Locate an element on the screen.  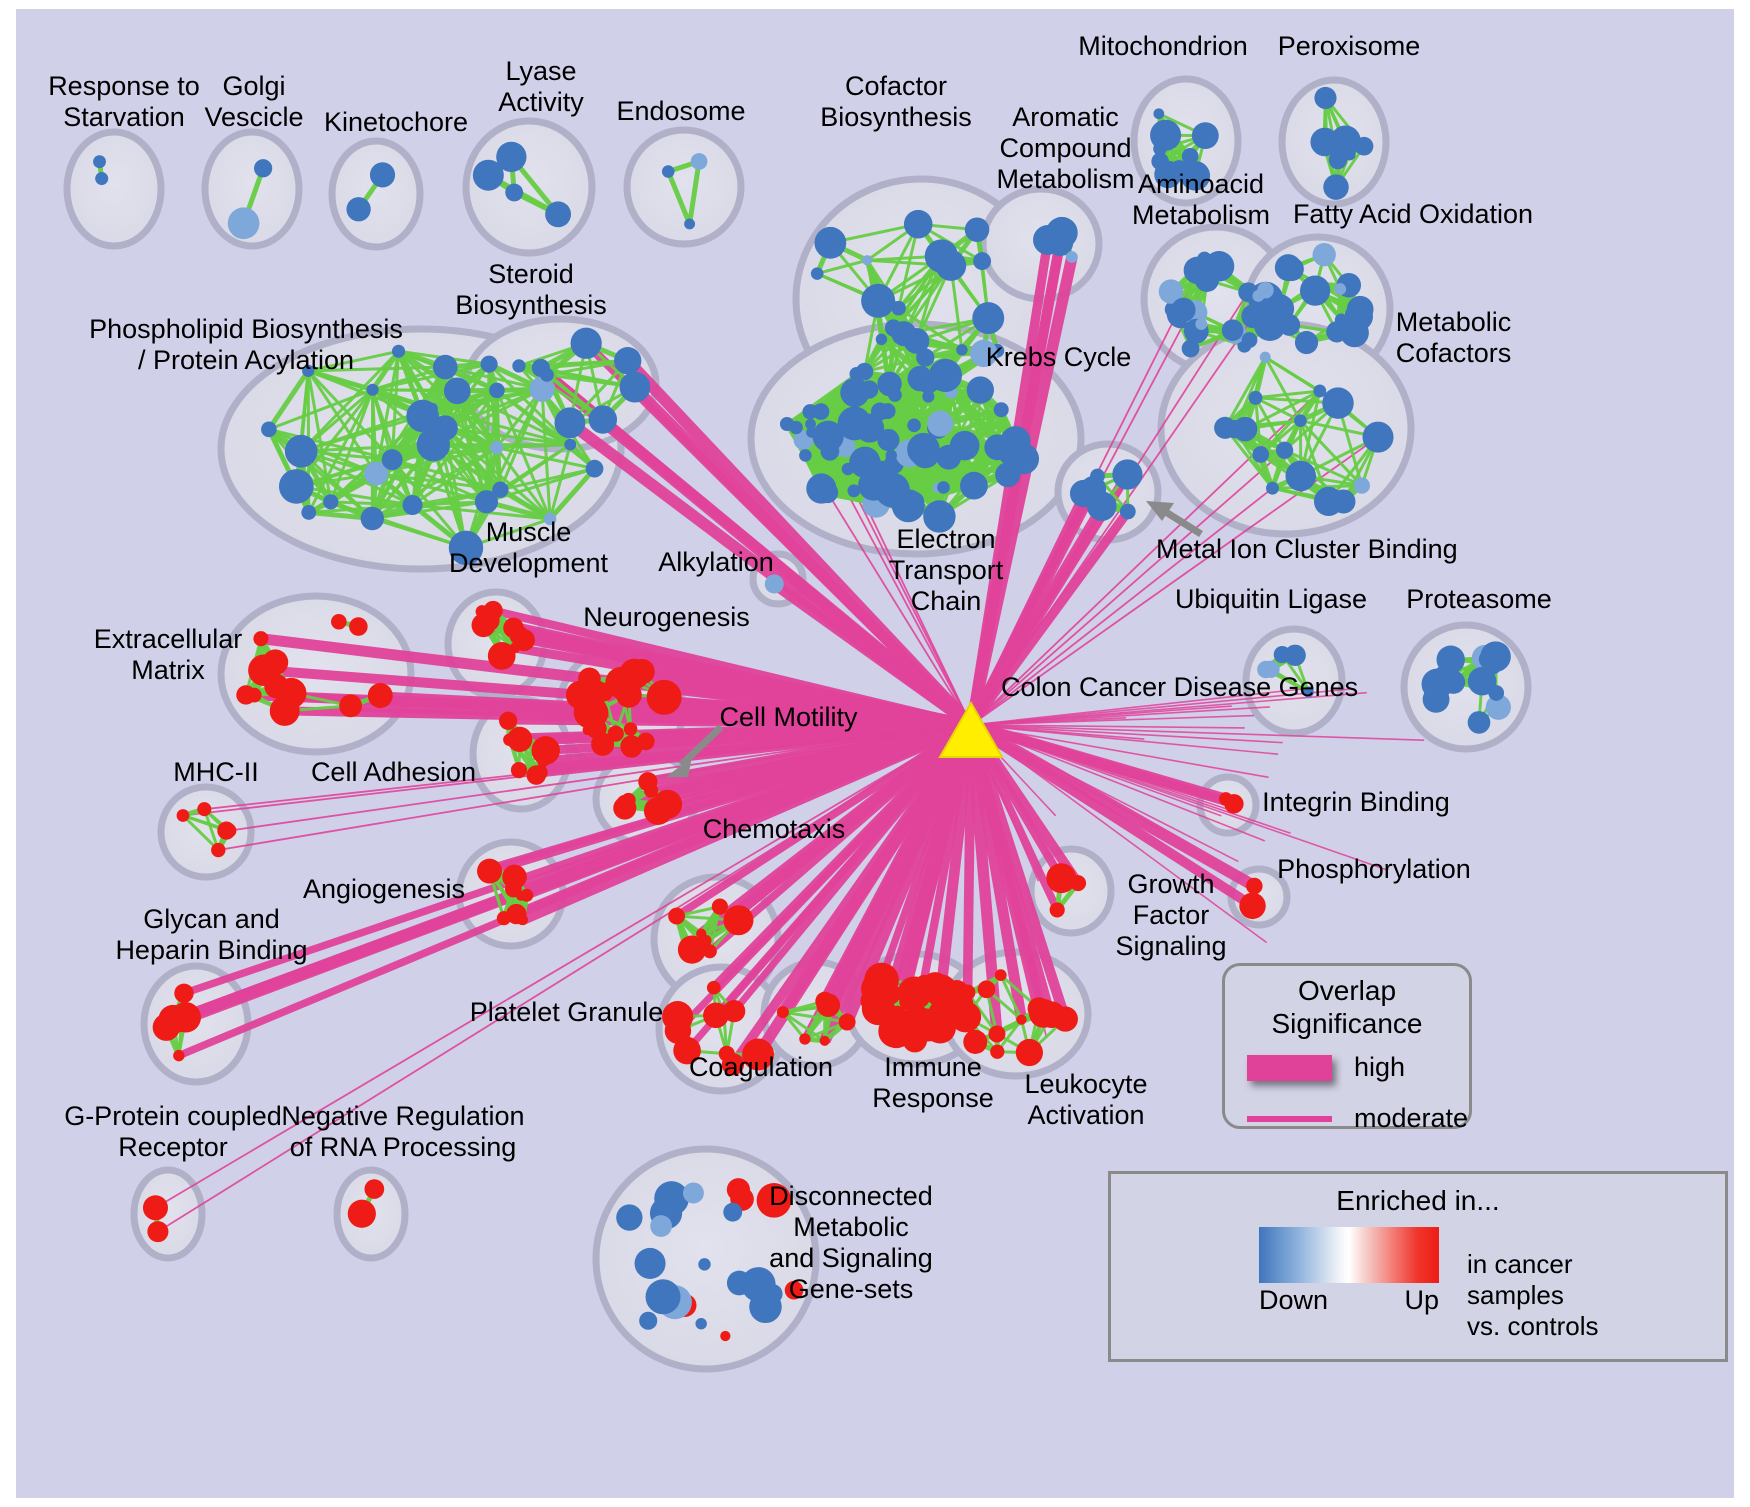
cluster-label-integrin-binding: Integrin Binding is located at coordinates (1356, 802).